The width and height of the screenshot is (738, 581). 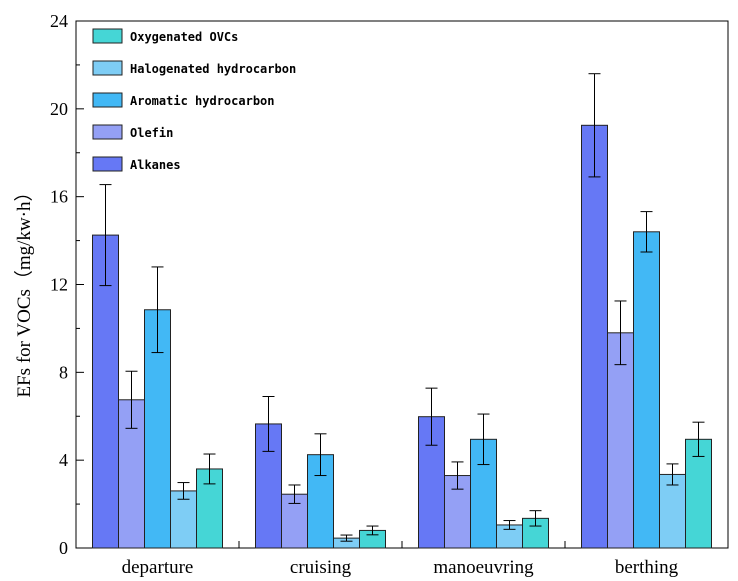 What do you see at coordinates (483, 567) in the screenshot?
I see `x-tick-label: manoeuvring` at bounding box center [483, 567].